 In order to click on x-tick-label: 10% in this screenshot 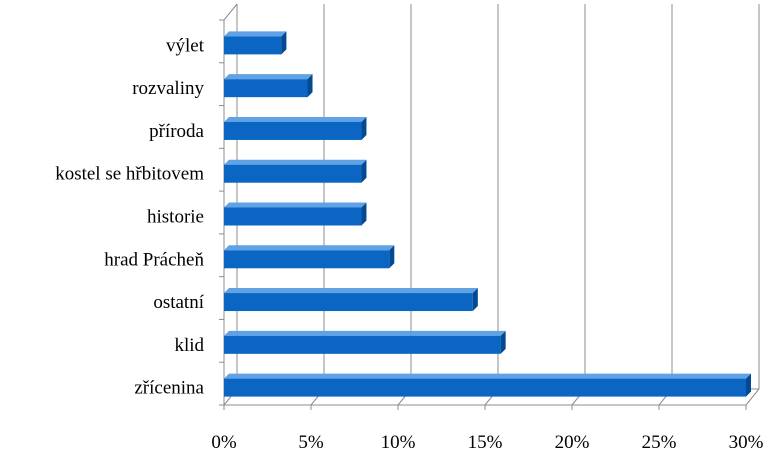, I will do `click(398, 442)`.